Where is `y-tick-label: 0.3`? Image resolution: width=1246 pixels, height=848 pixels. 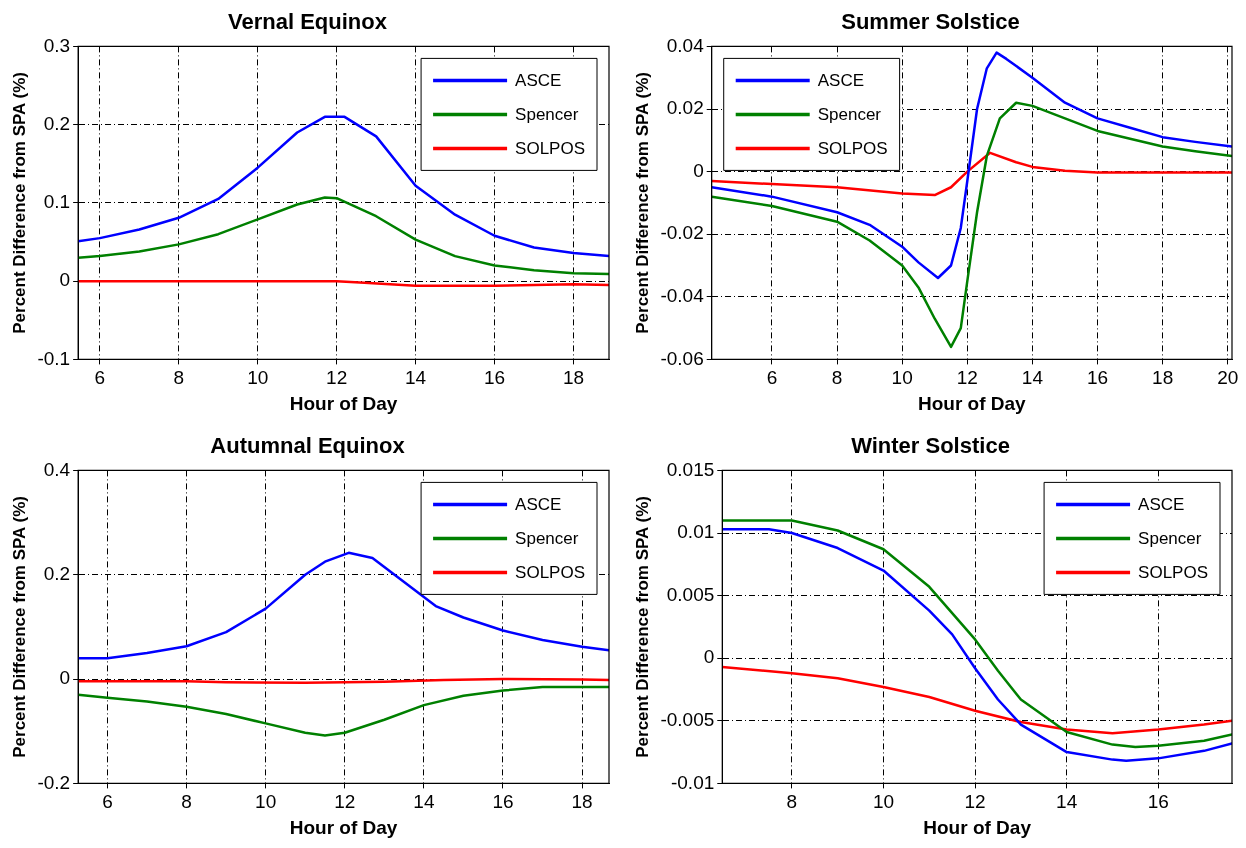 y-tick-label: 0.3 is located at coordinates (57, 45).